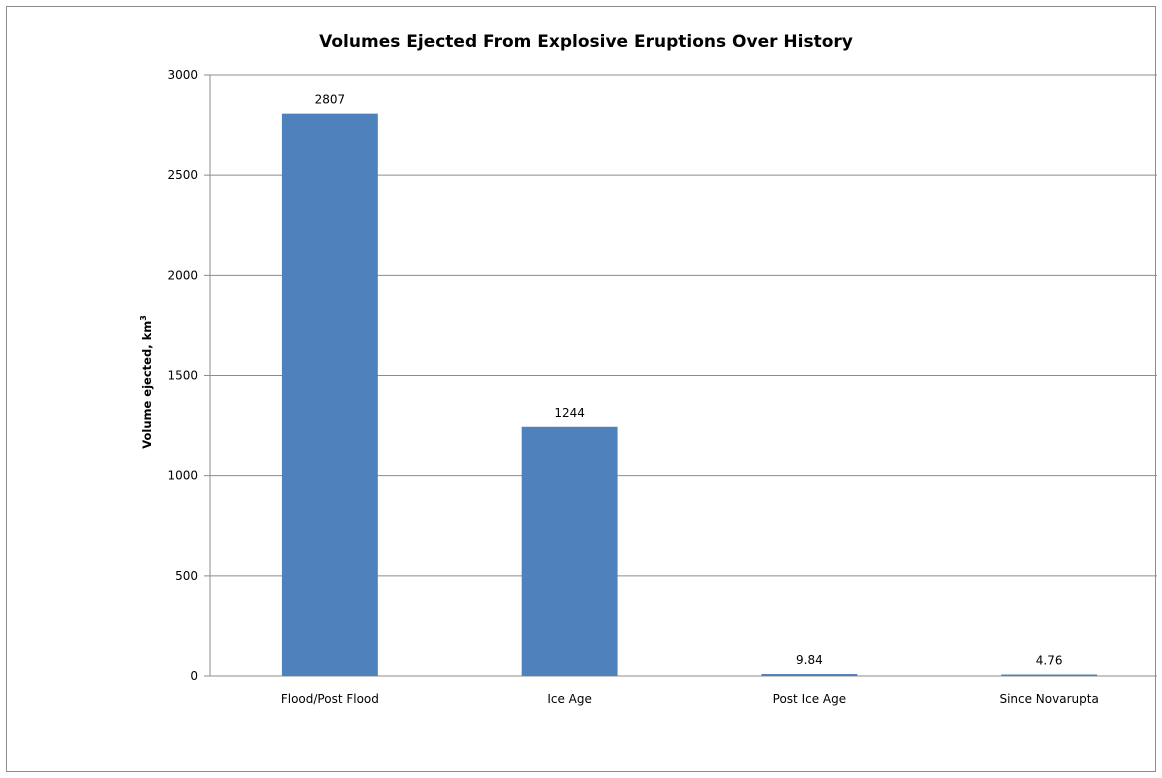  What do you see at coordinates (330, 699) in the screenshot?
I see `x-category-label-0: Flood/Post Flood` at bounding box center [330, 699].